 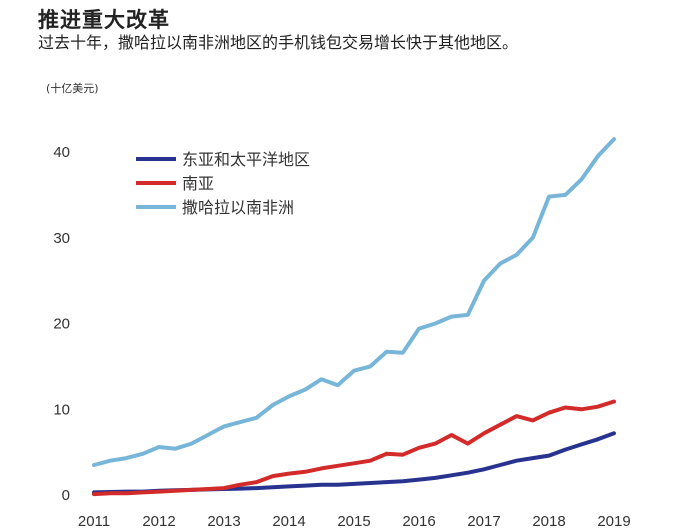 I want to click on chart-title: 推进重大改革, so click(x=104, y=20).